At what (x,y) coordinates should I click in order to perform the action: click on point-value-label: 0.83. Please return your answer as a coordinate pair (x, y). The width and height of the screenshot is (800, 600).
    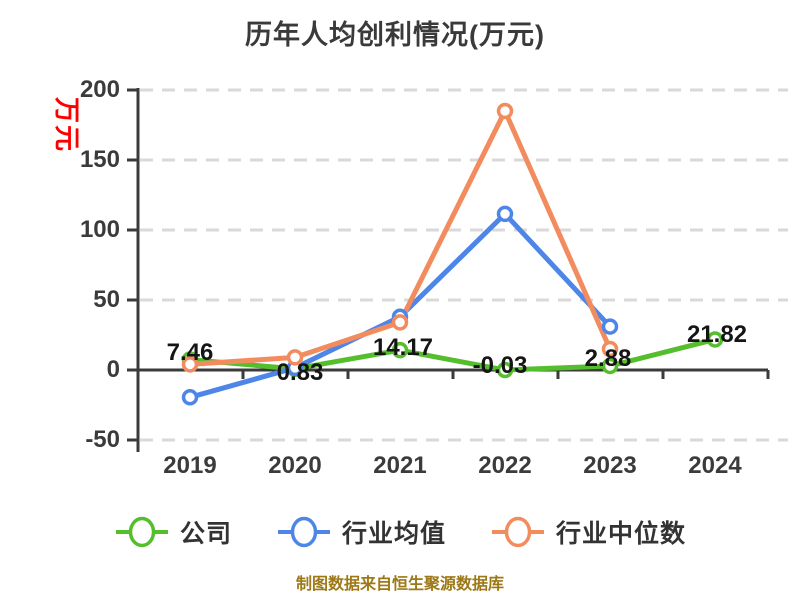
    Looking at the image, I should click on (300, 372).